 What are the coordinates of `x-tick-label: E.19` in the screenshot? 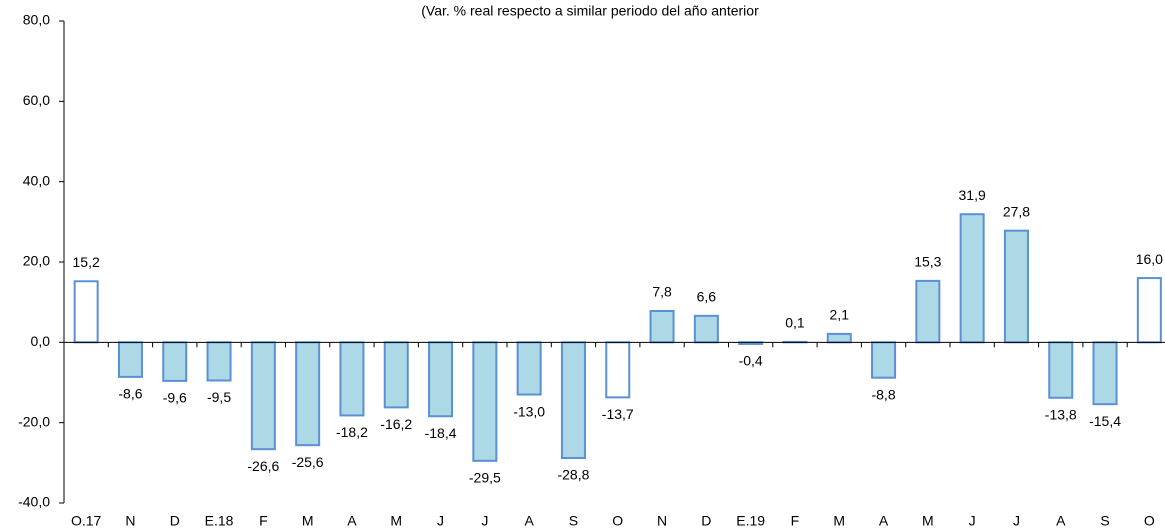 It's located at (750, 521).